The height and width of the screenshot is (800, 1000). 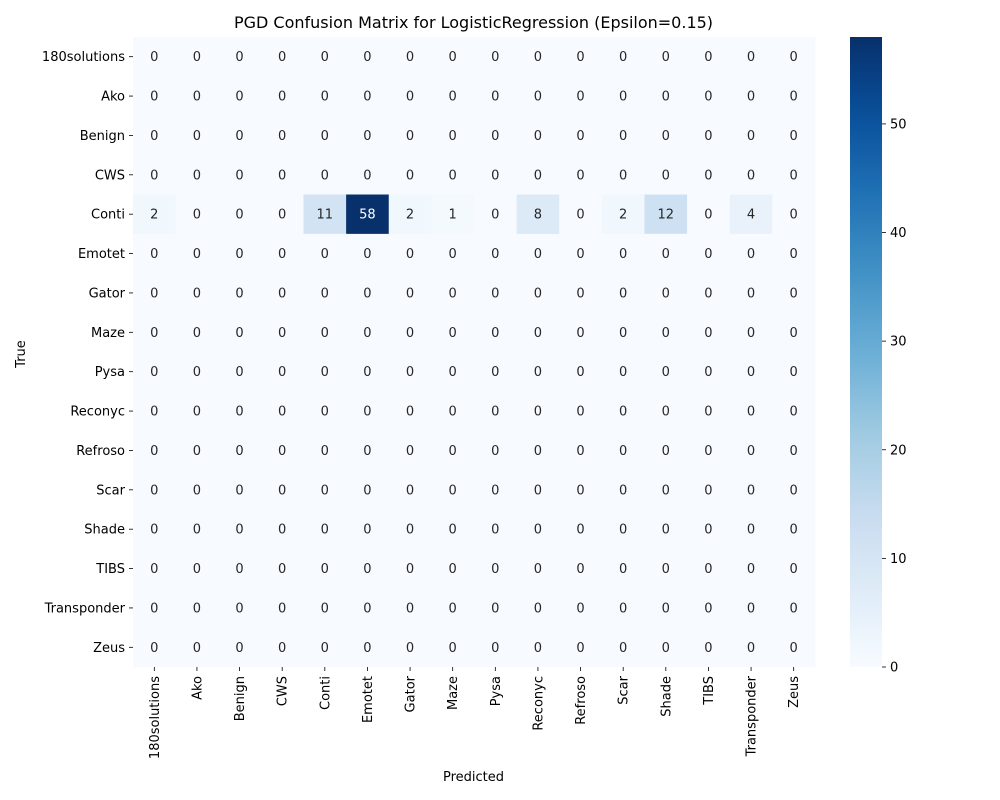 What do you see at coordinates (110, 490) in the screenshot?
I see `y-tick-label: Scar` at bounding box center [110, 490].